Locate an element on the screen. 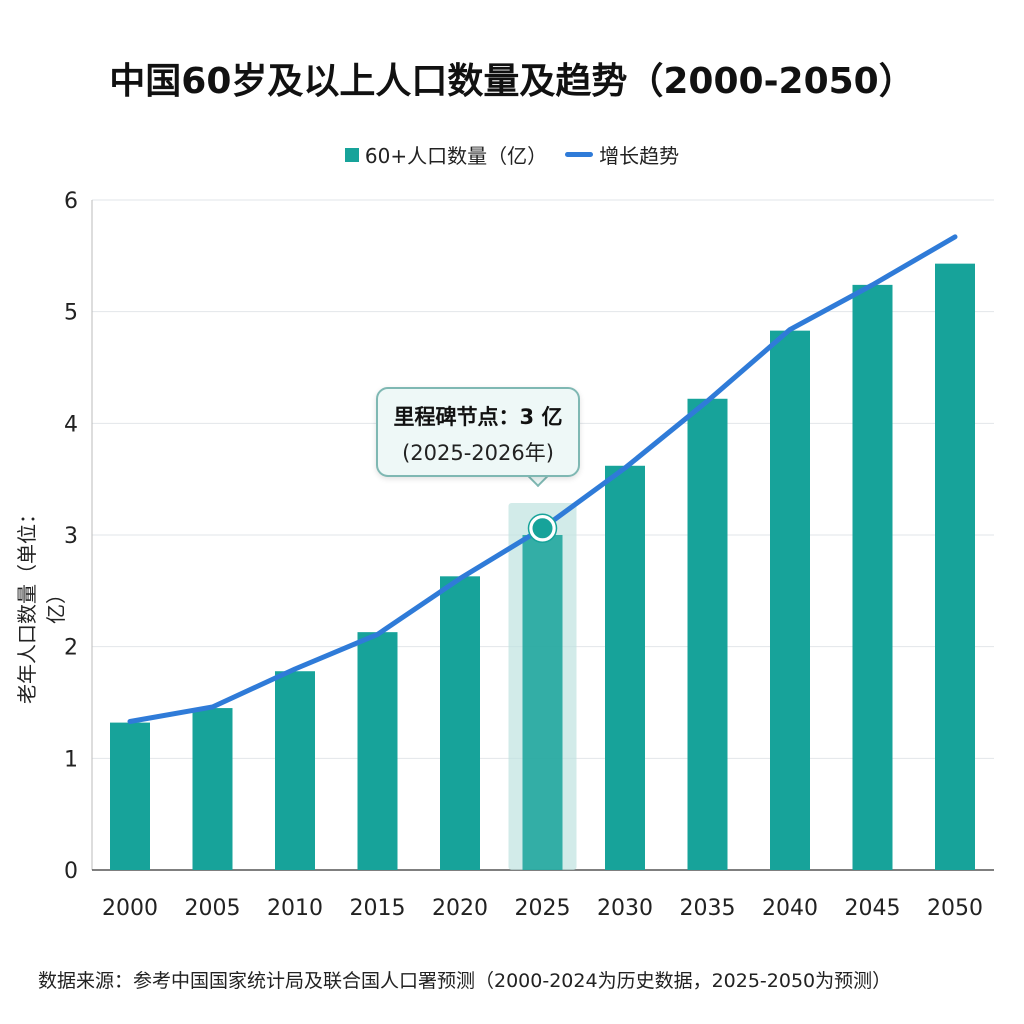  legend: 60+人口数量（亿） 增长趋势 is located at coordinates (512, 154).